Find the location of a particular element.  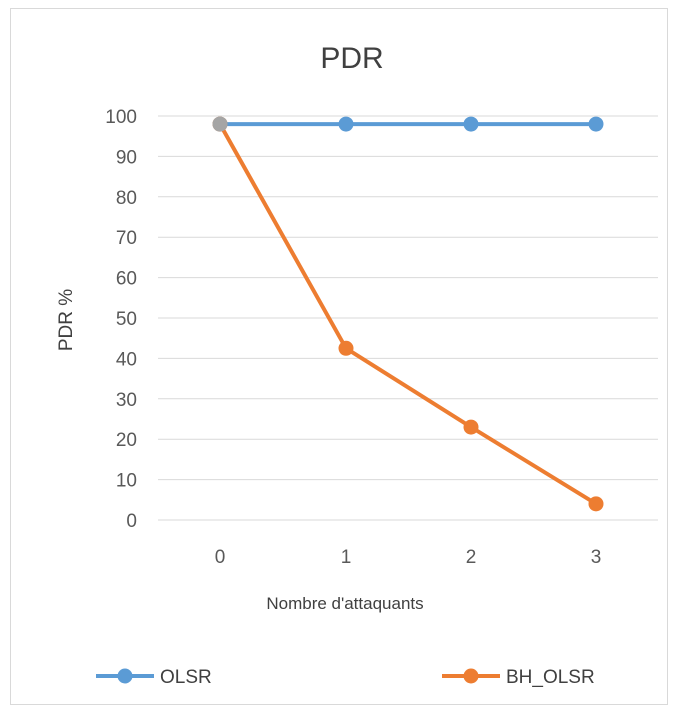

x-axis-title: Nombre d'attaquants is located at coordinates (344, 603).